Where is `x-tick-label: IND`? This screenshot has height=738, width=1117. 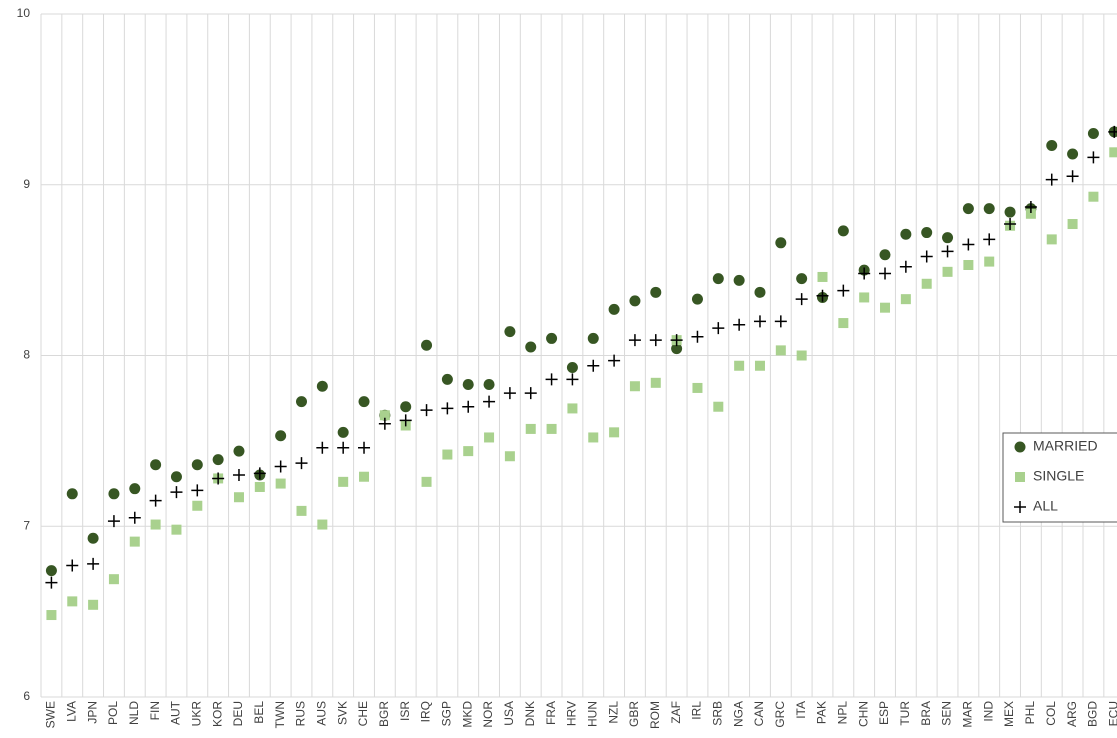
x-tick-label: IND is located at coordinates (988, 711).